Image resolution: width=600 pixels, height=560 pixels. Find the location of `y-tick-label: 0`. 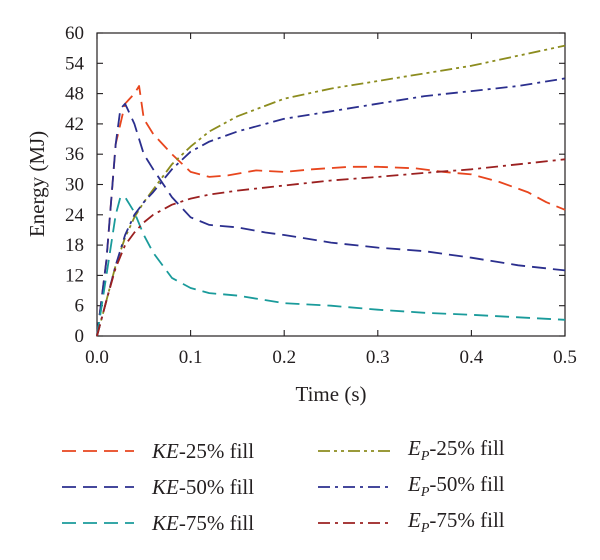

y-tick-label: 0 is located at coordinates (80, 336).